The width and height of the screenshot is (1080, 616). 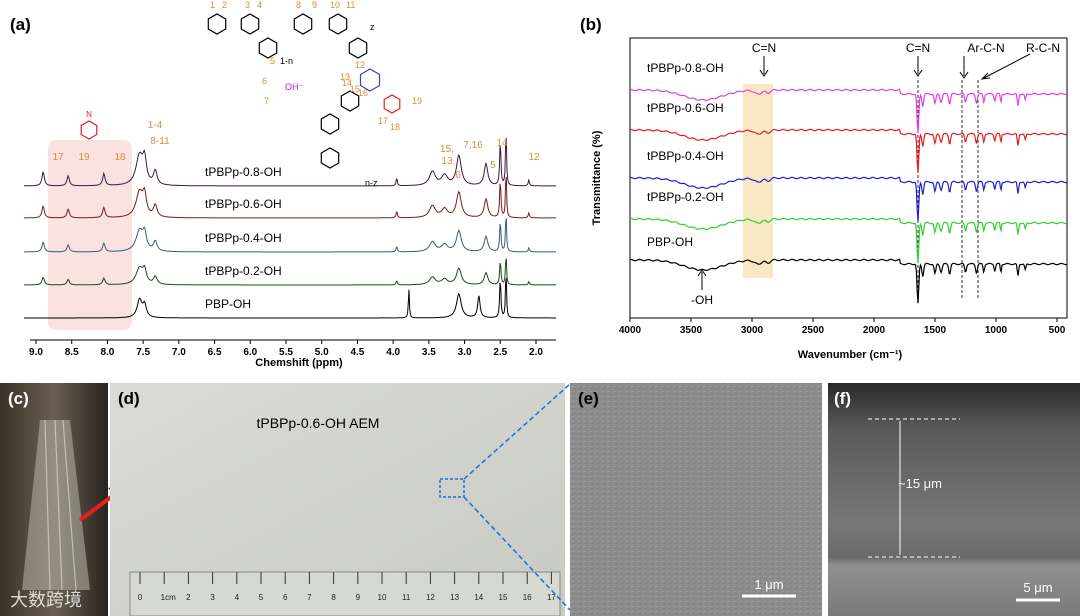 I want to click on peak-label: 12, so click(x=534, y=157).